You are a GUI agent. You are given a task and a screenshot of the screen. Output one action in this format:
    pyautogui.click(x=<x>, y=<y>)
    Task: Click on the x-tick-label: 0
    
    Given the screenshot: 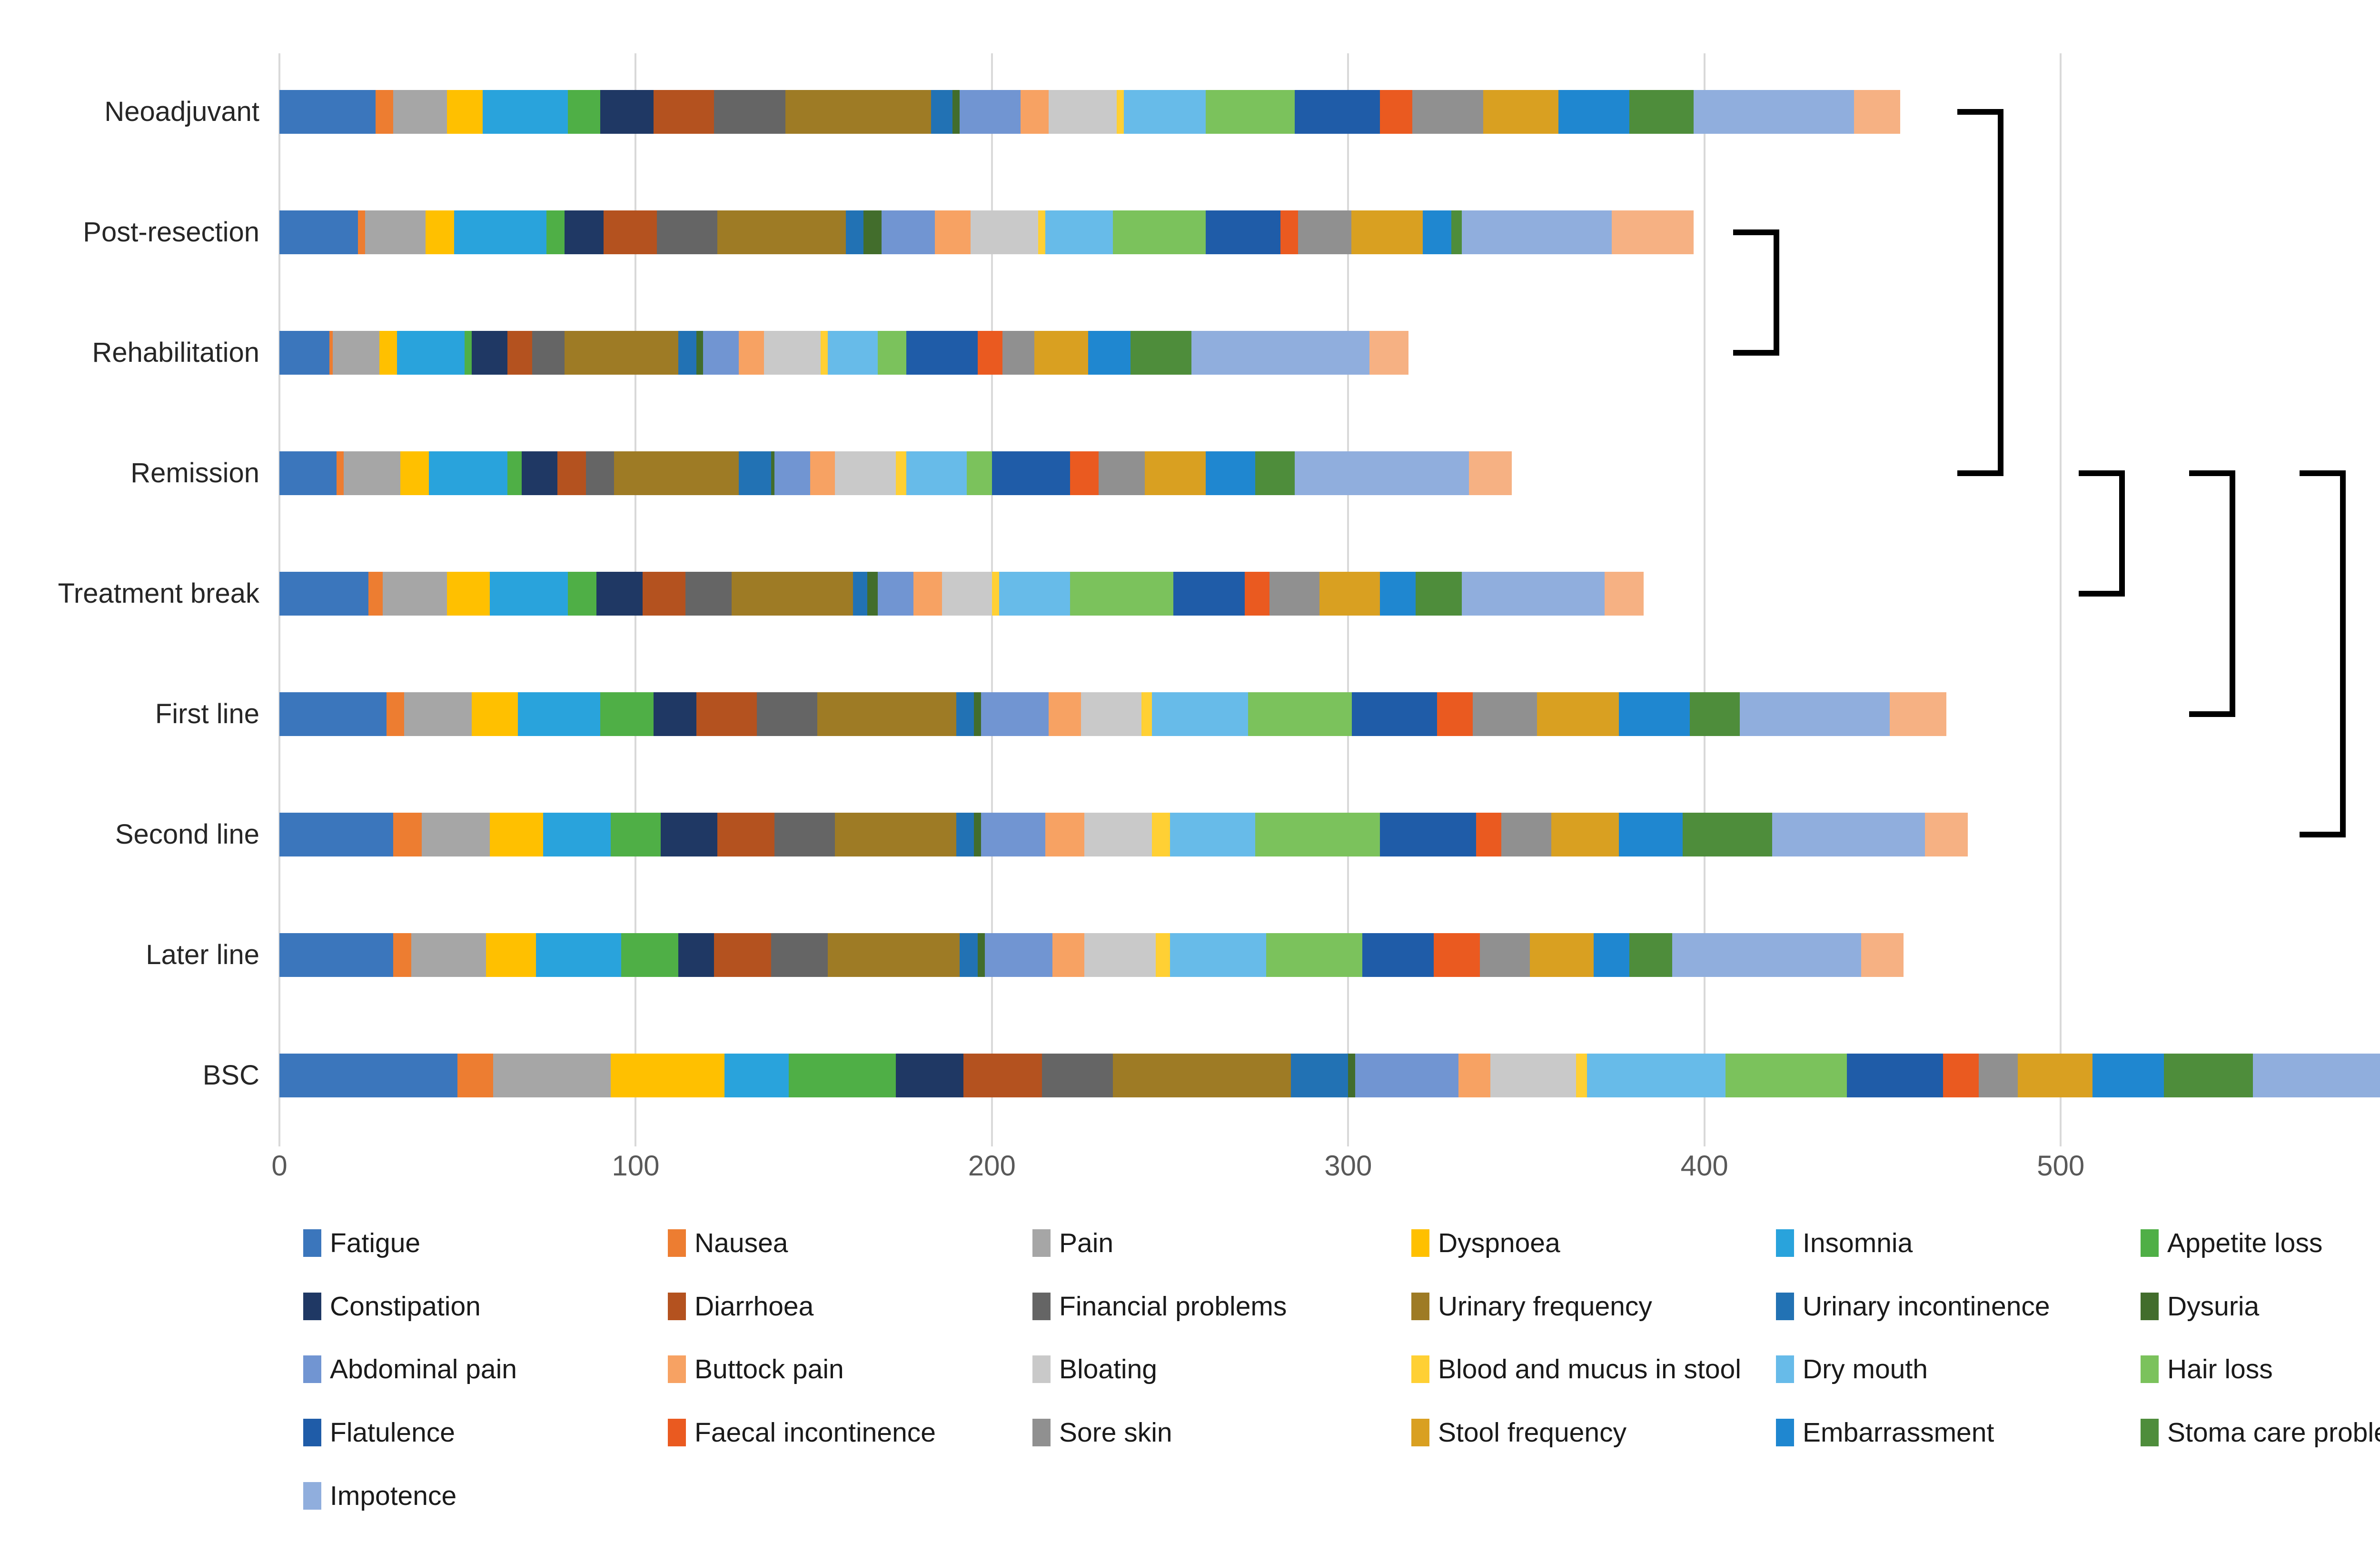 What is the action you would take?
    pyautogui.click(x=279, y=1166)
    